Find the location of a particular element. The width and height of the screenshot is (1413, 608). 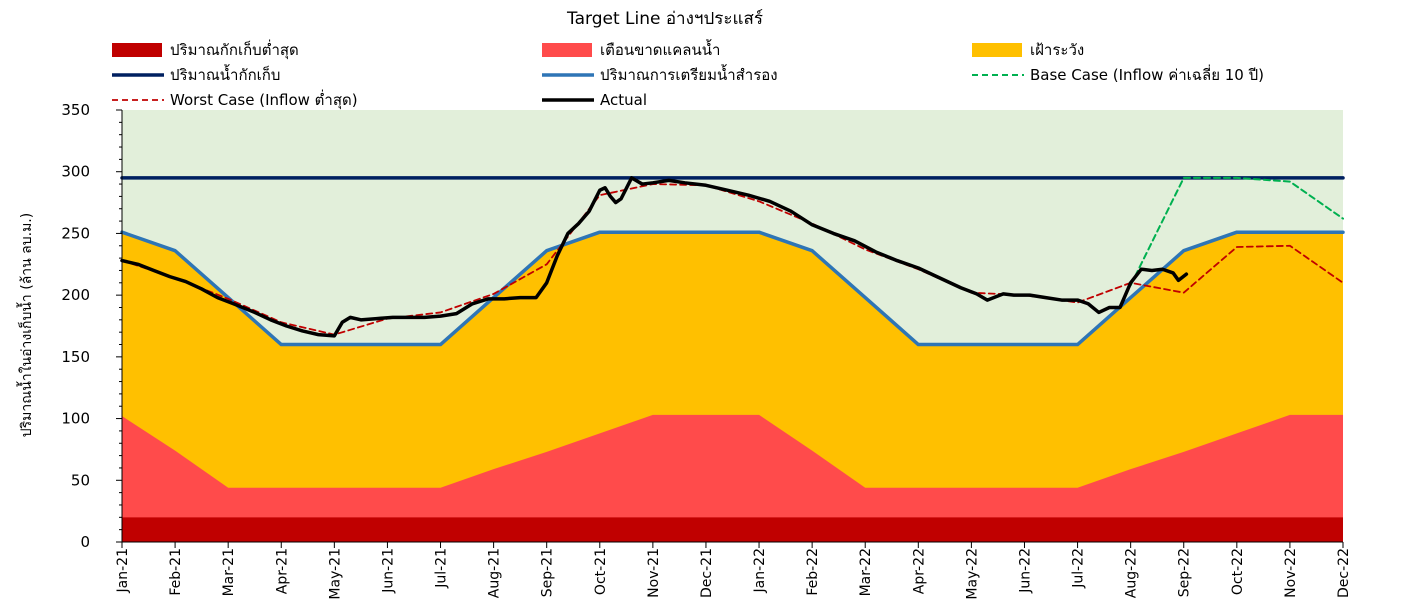

legend-item-min_storage: ปริมาณกักเก็บต่ำสุด is located at coordinates (205, 49).